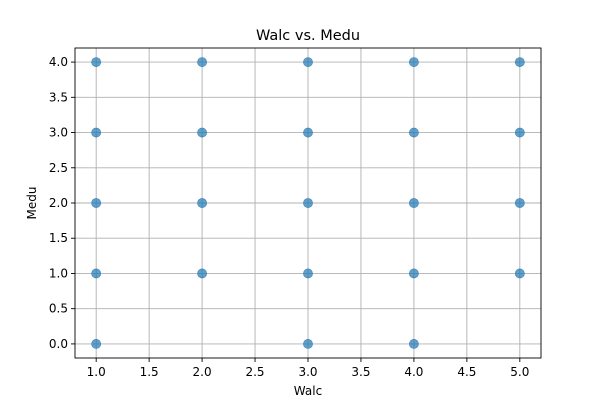 The height and width of the screenshot is (400, 600). I want to click on x-axis-label: Walc, so click(308, 391).